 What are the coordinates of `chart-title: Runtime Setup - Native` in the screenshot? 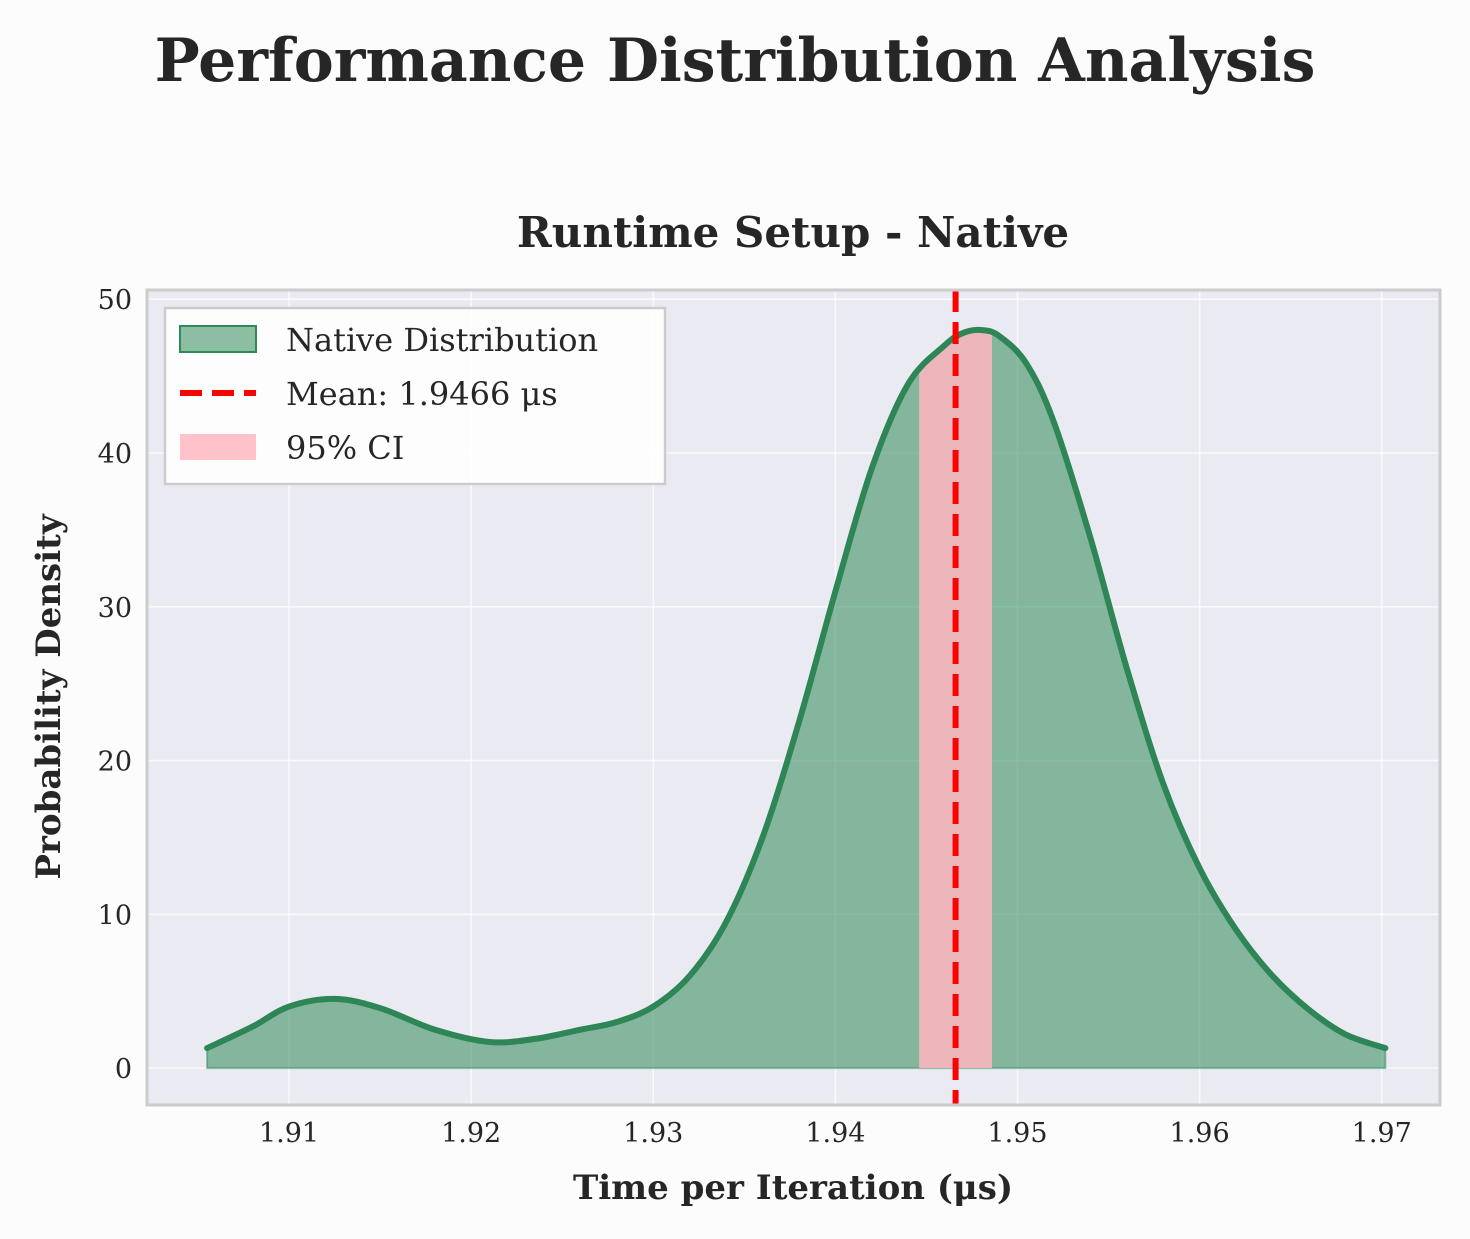 It's located at (793, 232).